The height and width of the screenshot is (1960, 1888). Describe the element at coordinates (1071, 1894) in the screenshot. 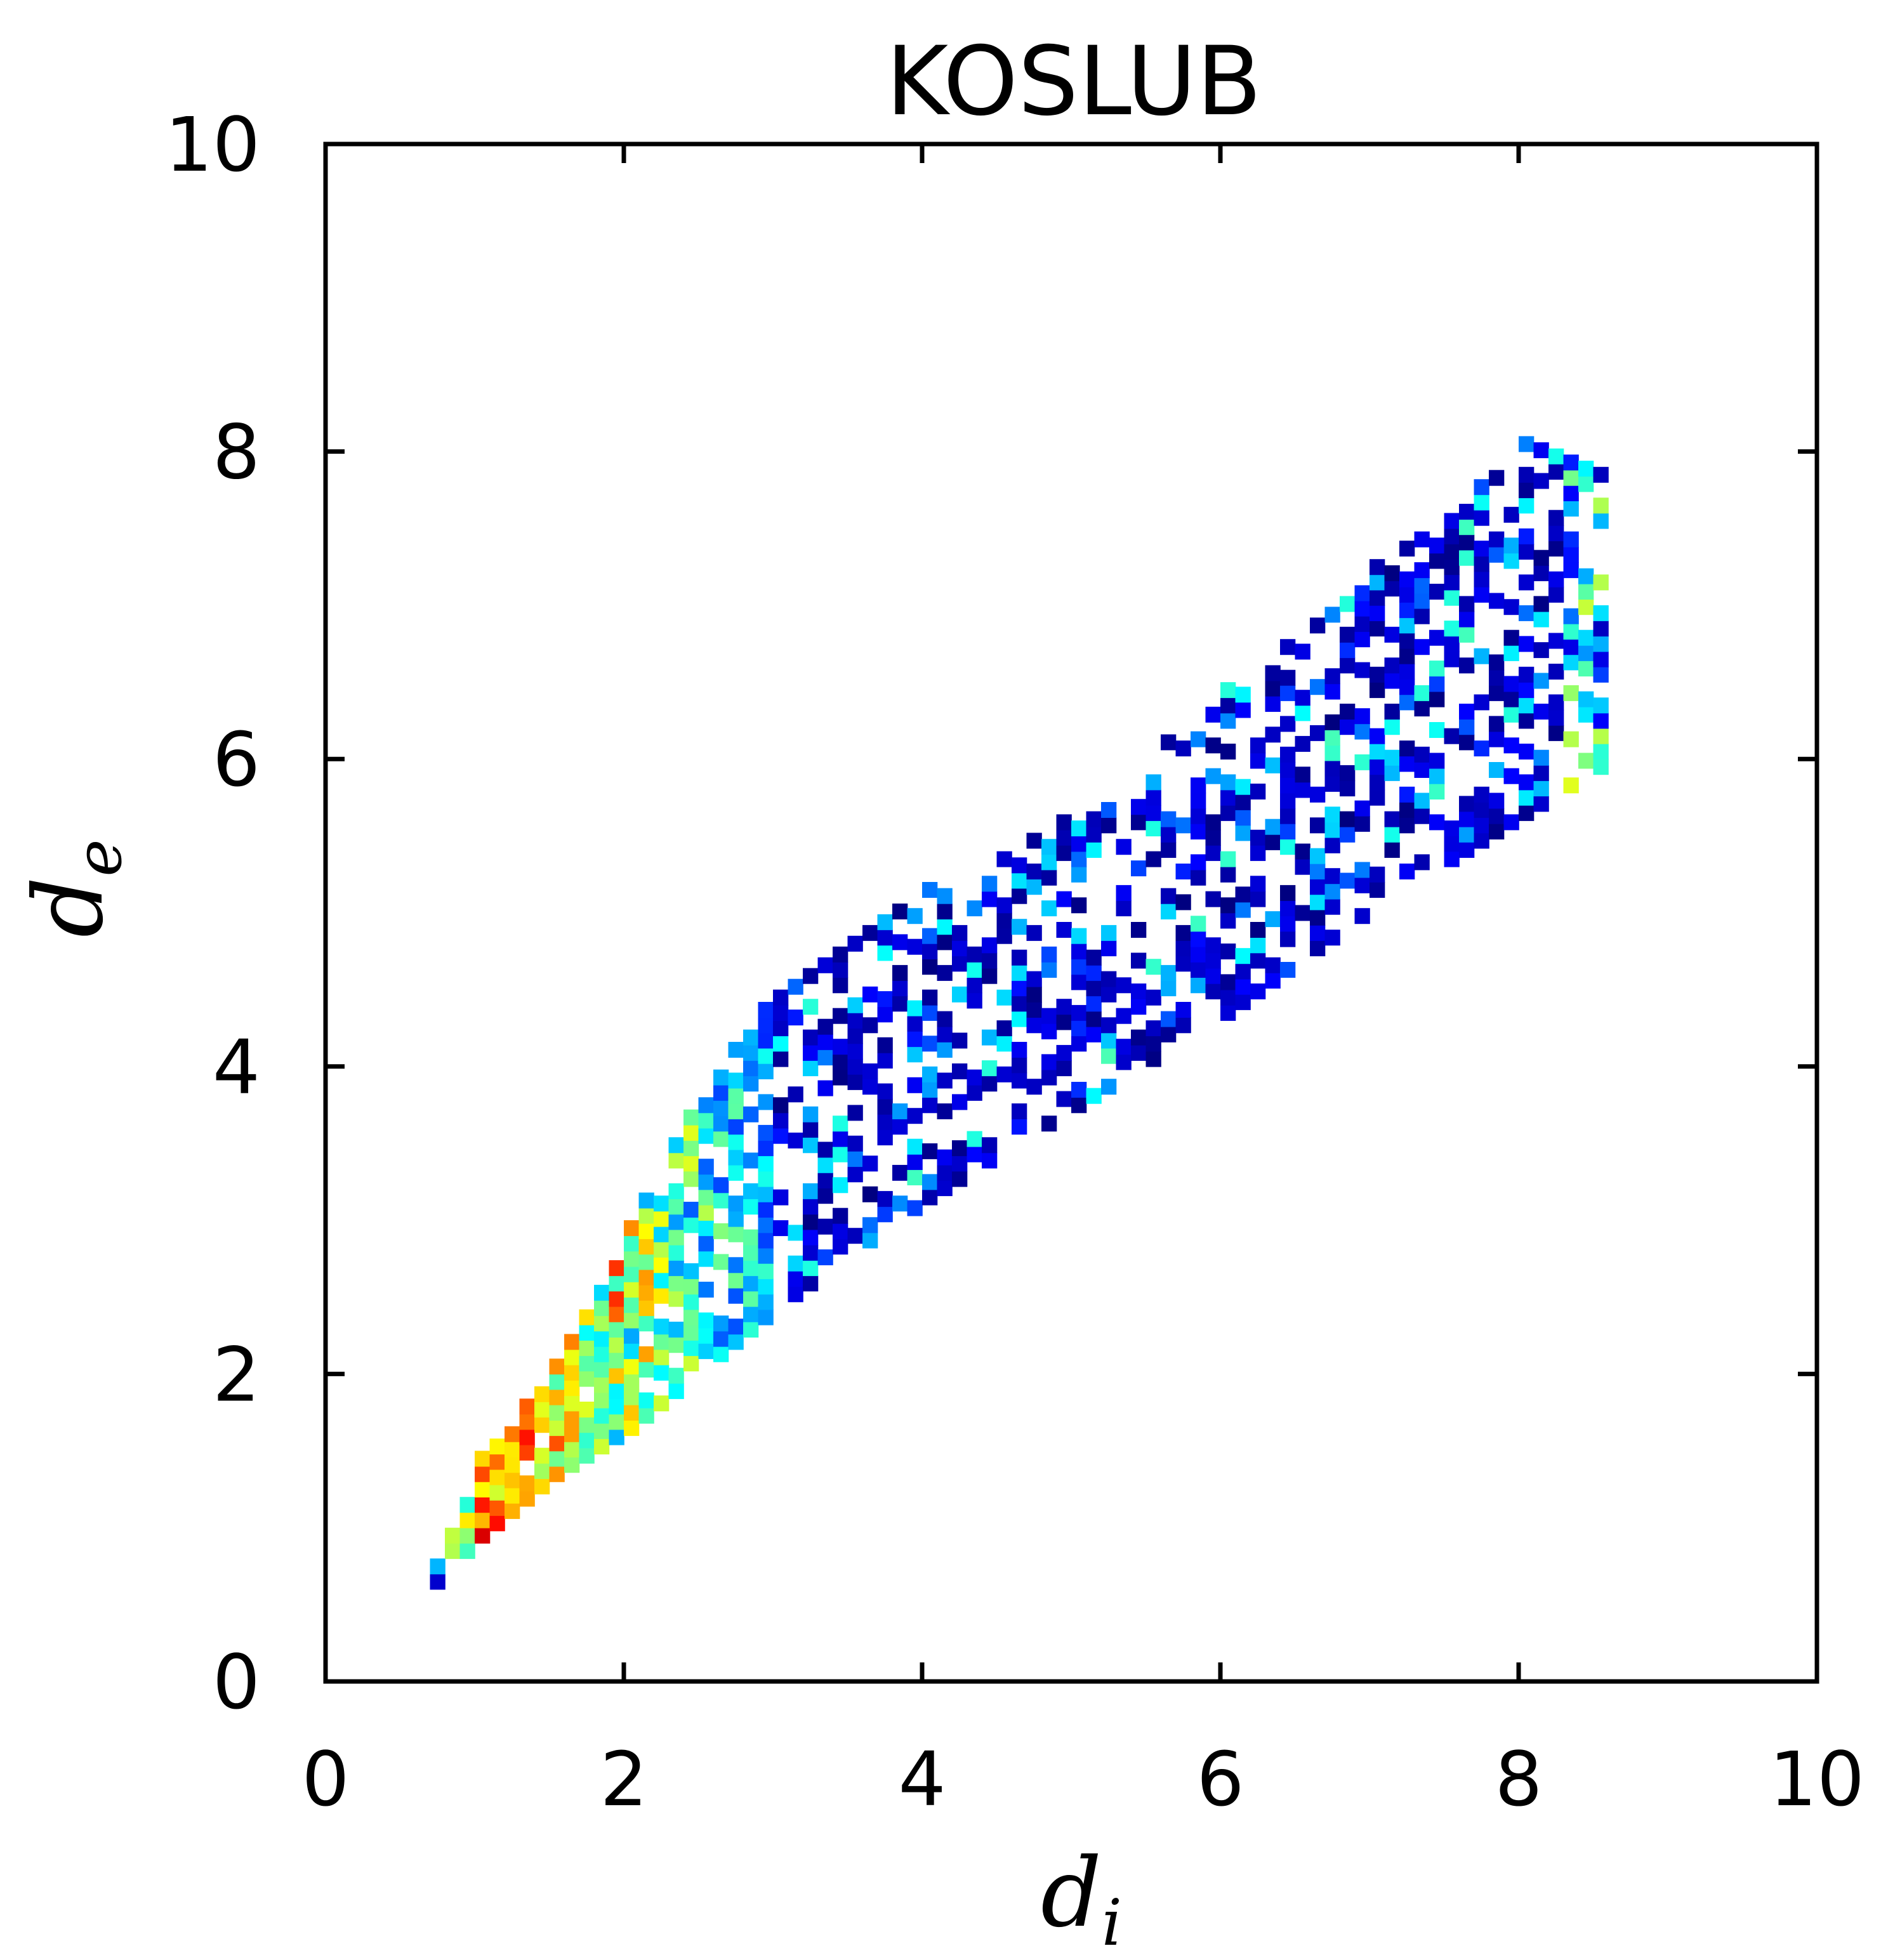

I see `x-axis-label-main: d` at that location.